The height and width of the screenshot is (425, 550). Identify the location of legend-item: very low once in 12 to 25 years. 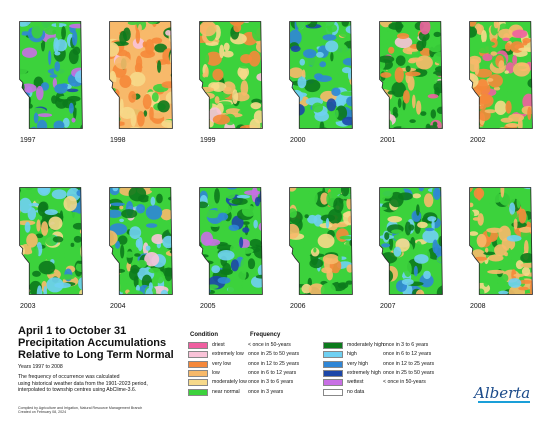
(248, 364).